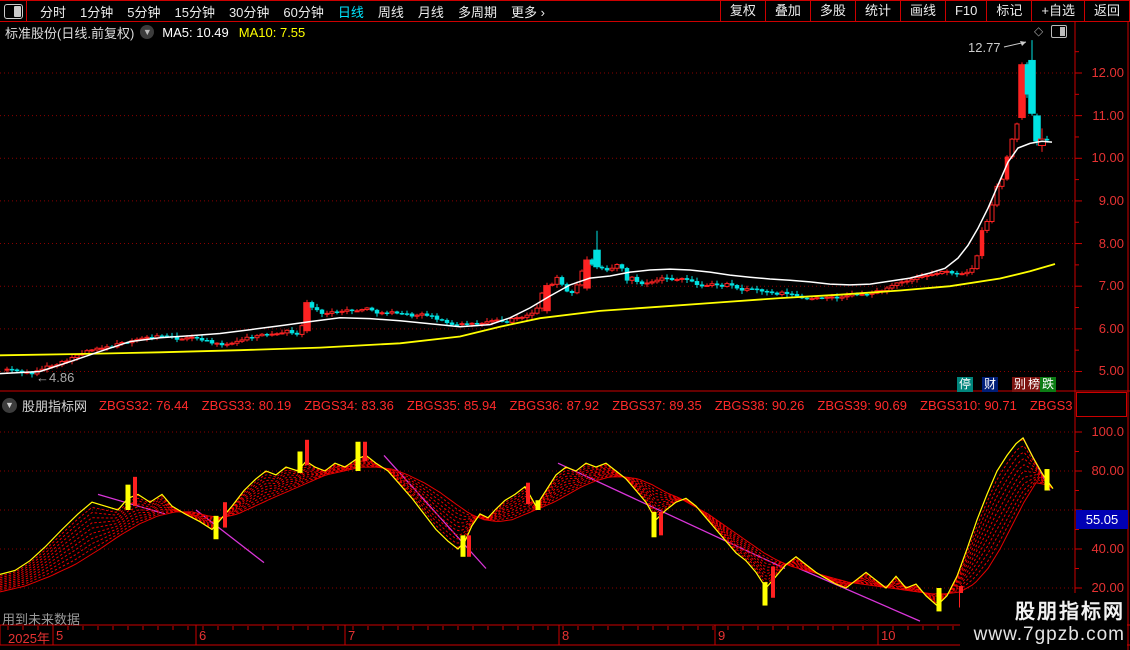  Describe the element at coordinates (1106, 11) in the screenshot. I see `tool-button-8: 返回` at that location.